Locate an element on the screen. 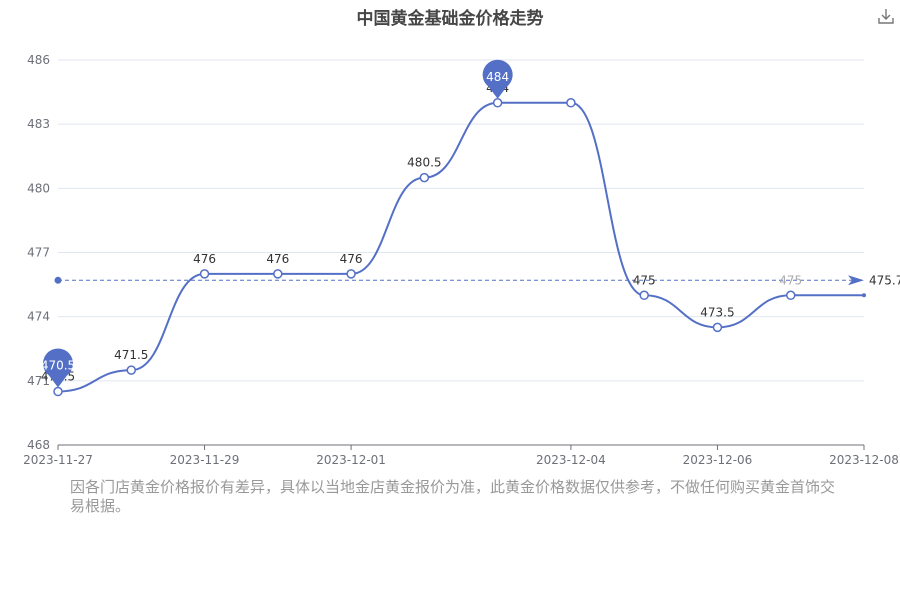 The width and height of the screenshot is (900, 600). download-icon is located at coordinates (886, 16).